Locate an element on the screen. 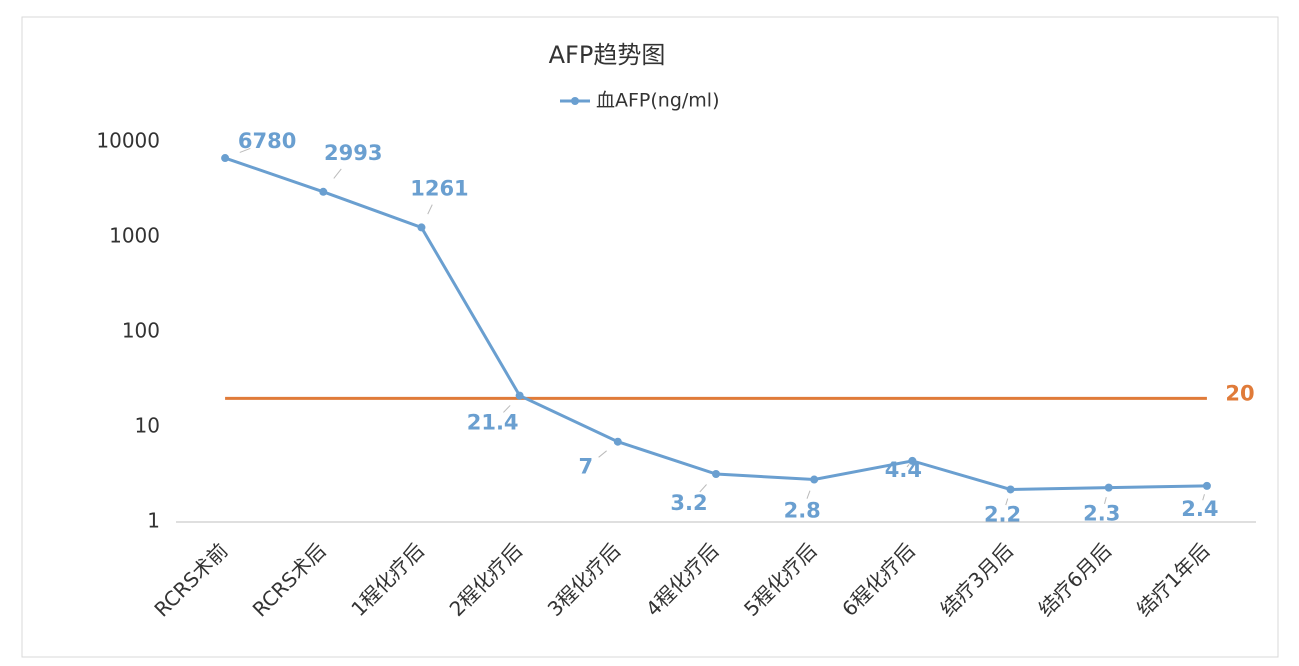 Image resolution: width=1299 pixels, height=666 pixels. data-label: 3.2 is located at coordinates (688, 503).